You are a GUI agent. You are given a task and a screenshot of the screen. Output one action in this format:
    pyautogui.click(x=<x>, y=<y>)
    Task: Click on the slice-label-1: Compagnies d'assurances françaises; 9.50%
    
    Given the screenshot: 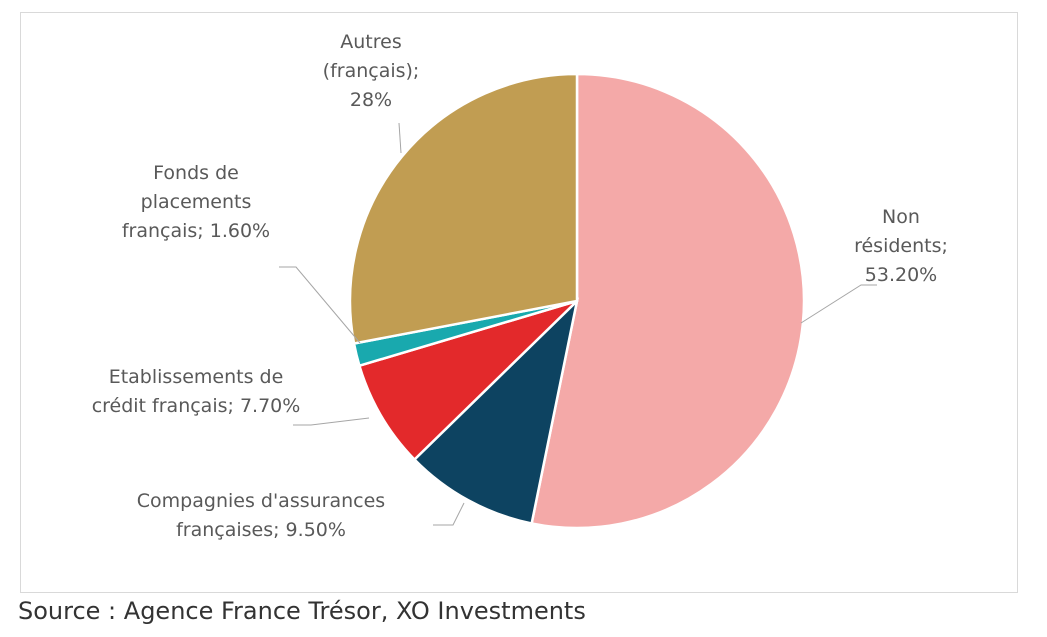 What is the action you would take?
    pyautogui.click(x=261, y=515)
    